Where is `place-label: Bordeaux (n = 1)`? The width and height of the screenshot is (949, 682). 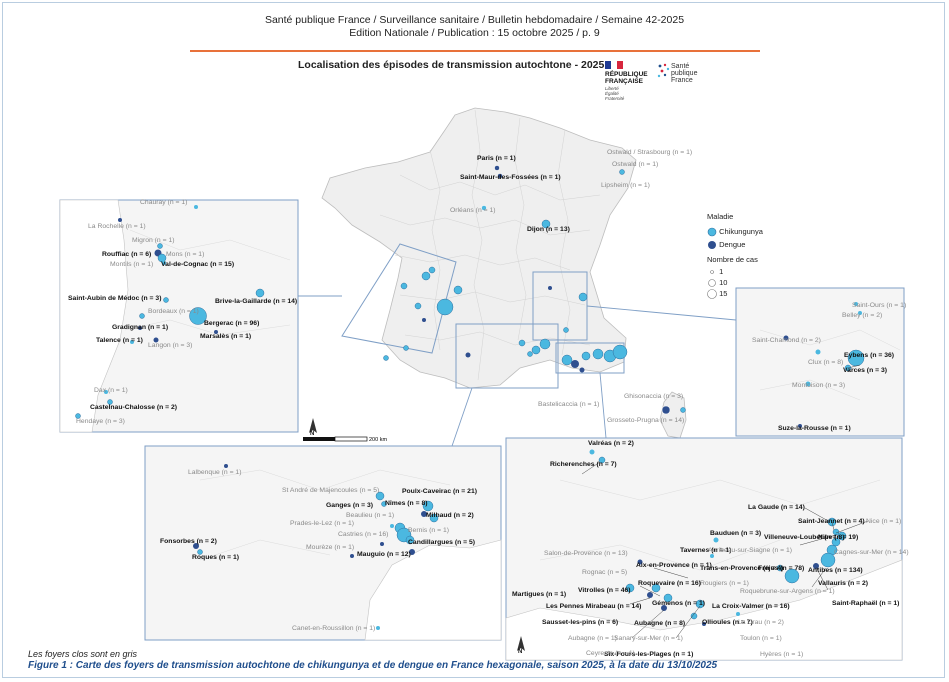
place-label: Bordeaux (n = 1) is located at coordinates (173, 311).